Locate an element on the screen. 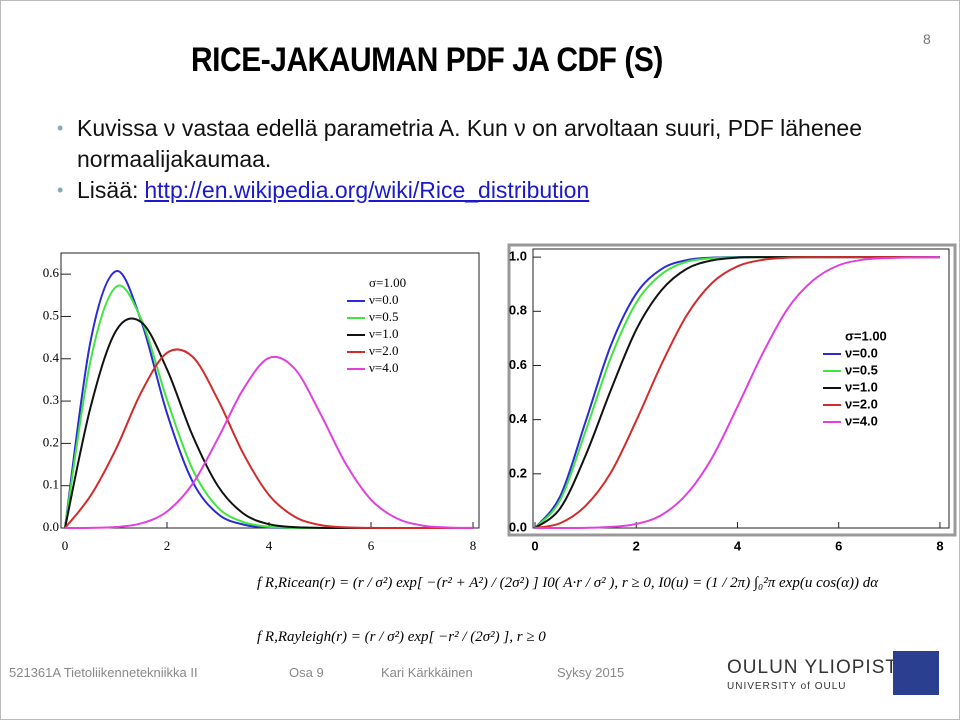 The width and height of the screenshot is (960, 720). footer-course: 521361A Tietoliikennetekniikka II is located at coordinates (103, 672).